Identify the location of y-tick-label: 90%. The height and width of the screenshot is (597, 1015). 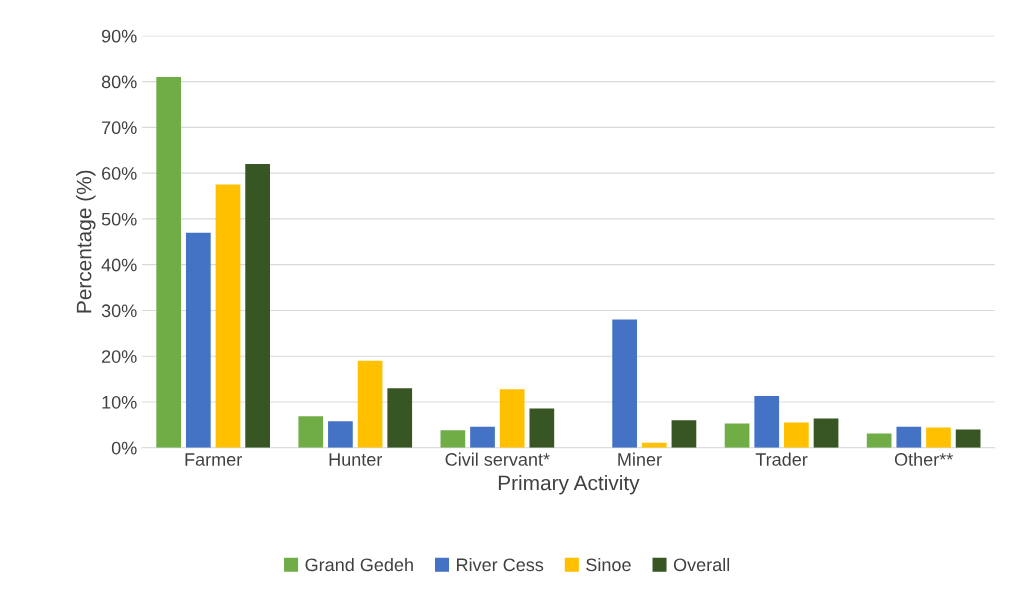
(119, 36).